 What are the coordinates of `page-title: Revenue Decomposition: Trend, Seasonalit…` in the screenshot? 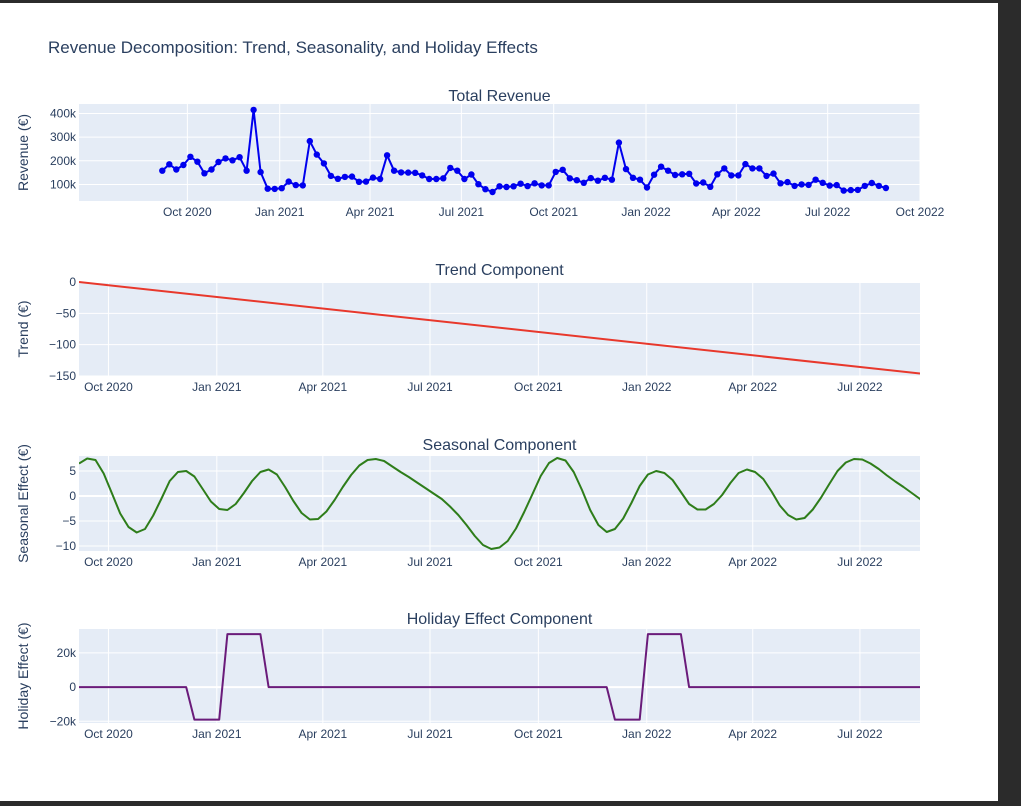 It's located at (293, 47).